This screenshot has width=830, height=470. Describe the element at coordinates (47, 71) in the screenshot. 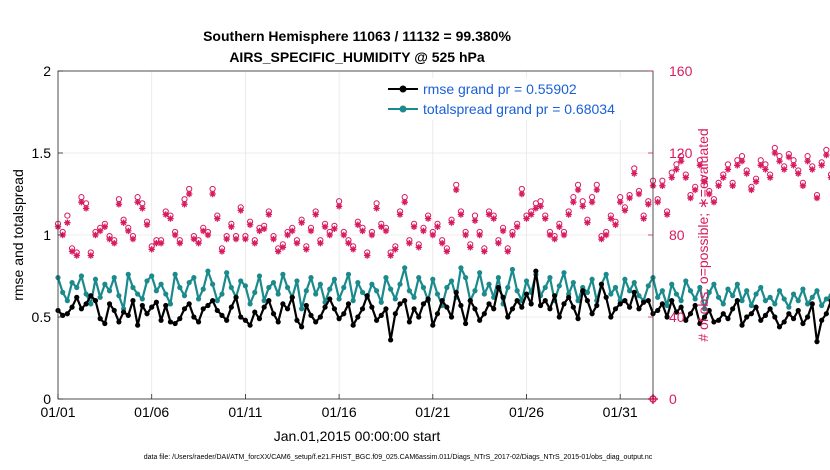

I see `y-left-tick-label: 2` at that location.